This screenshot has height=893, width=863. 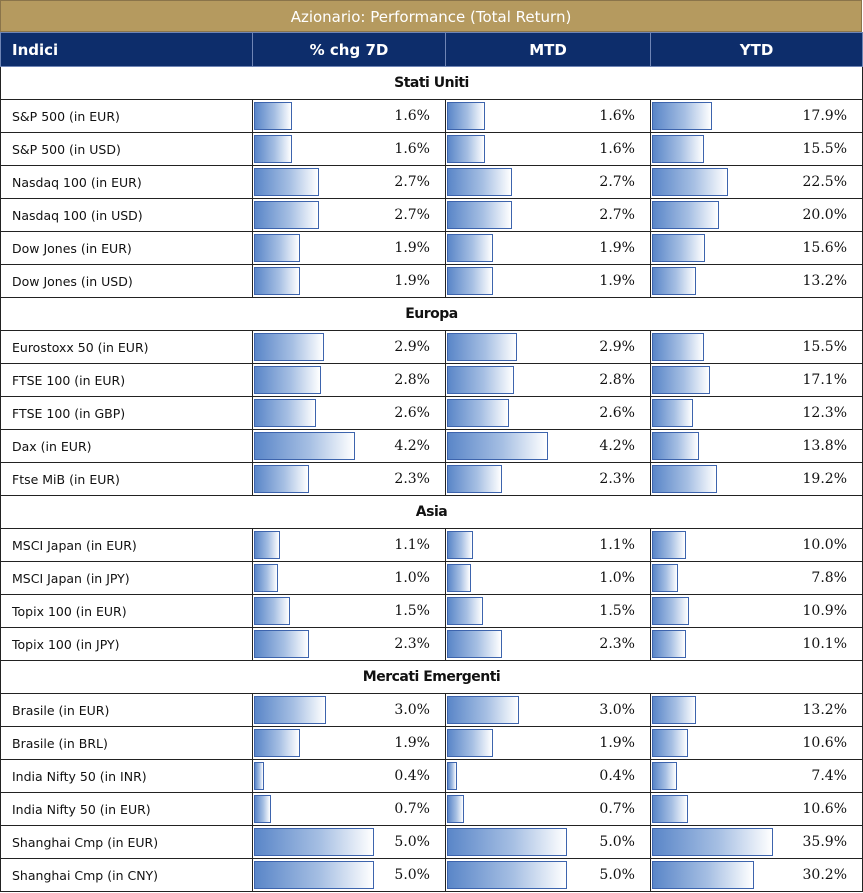 What do you see at coordinates (431, 83) in the screenshot?
I see `section-title: Stati Uniti` at bounding box center [431, 83].